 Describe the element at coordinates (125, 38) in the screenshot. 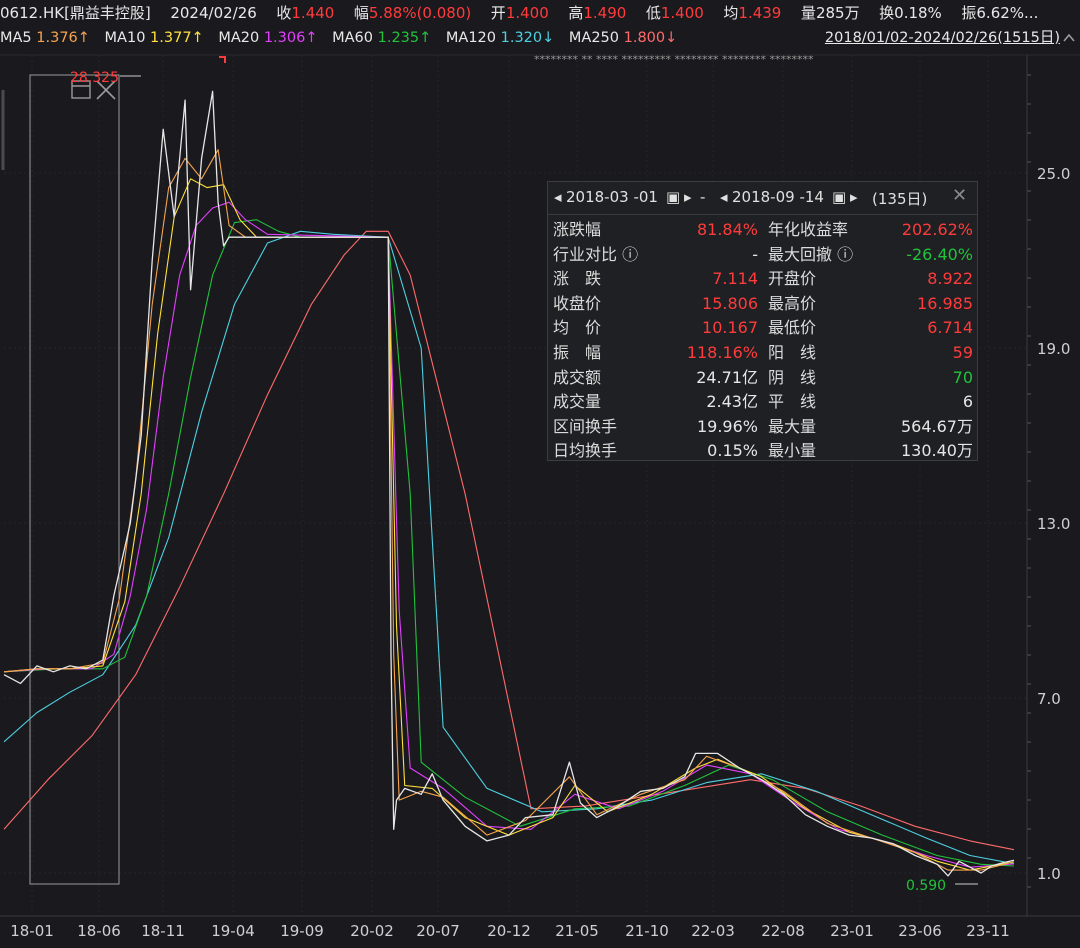

I see `ma10-label: MA10` at that location.